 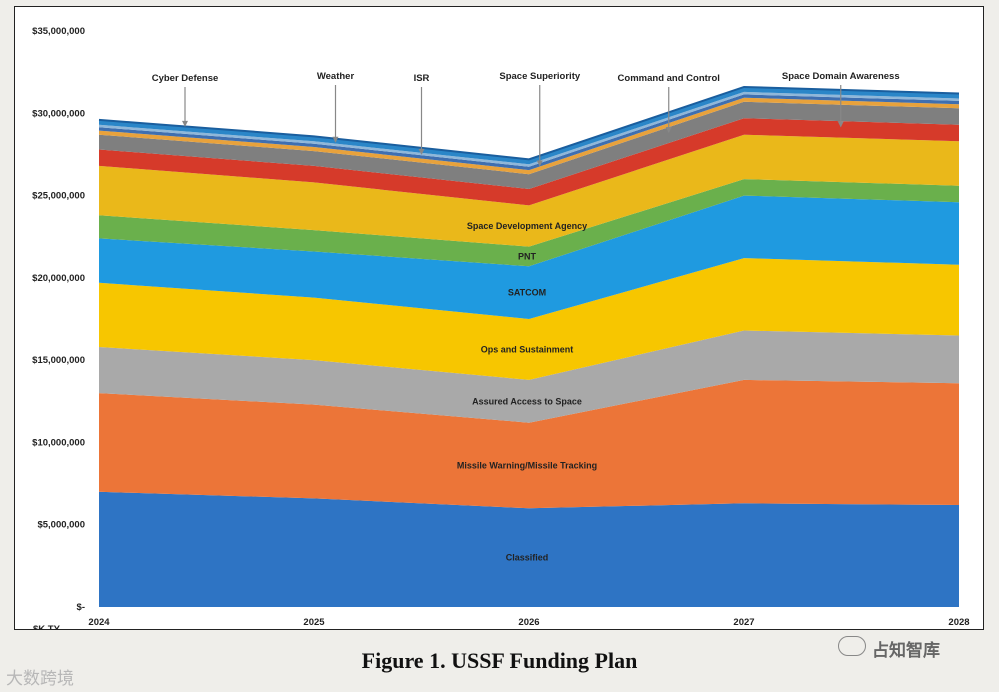 I want to click on xtick-label: 2026, so click(x=528, y=622).